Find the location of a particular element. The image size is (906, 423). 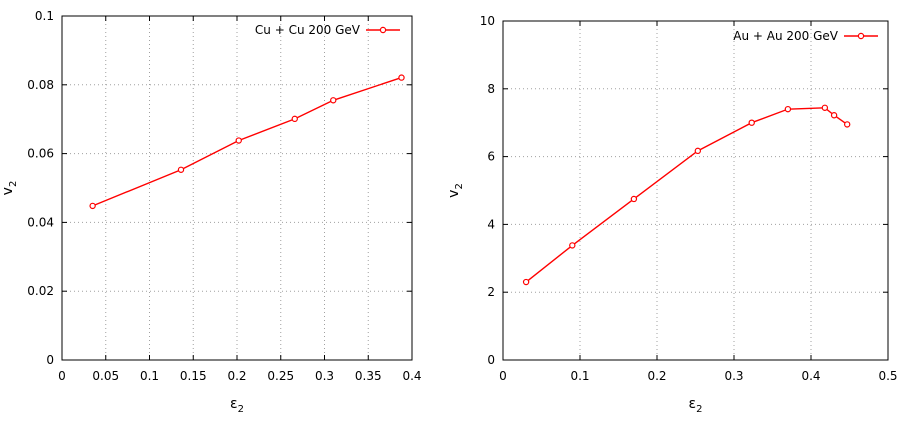

x-tick-label: 0.5 is located at coordinates (887, 376).